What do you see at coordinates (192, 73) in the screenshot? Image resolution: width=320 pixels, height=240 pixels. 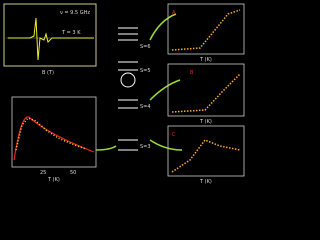 I see `panel-tag: B` at bounding box center [192, 73].